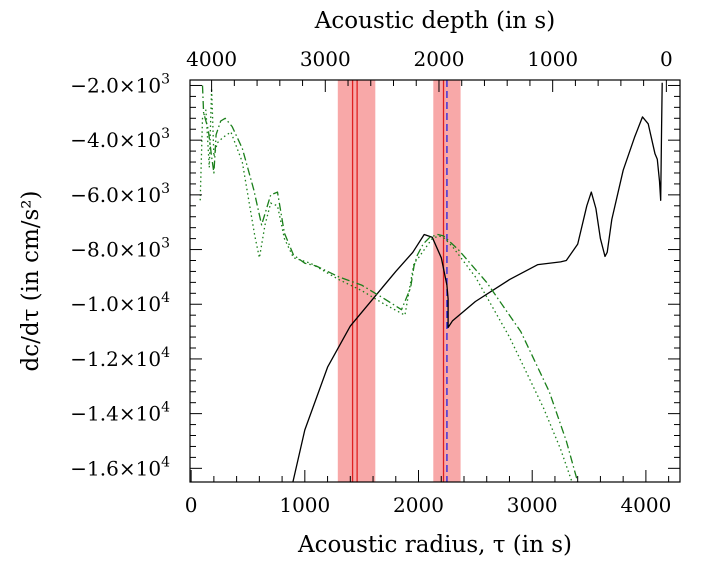  What do you see at coordinates (645, 505) in the screenshot?
I see `x-tick-label-4000: 4000` at bounding box center [645, 505].